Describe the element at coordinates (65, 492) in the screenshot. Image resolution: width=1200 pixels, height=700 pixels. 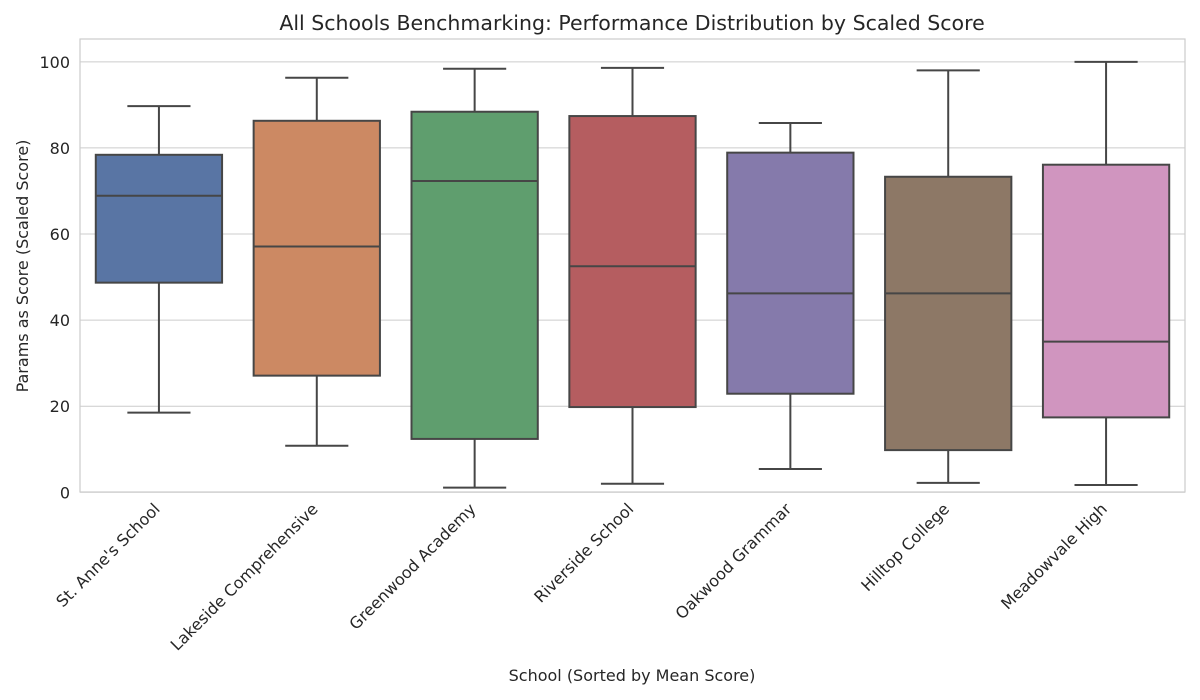
I see `y-tick-label: 0` at that location.